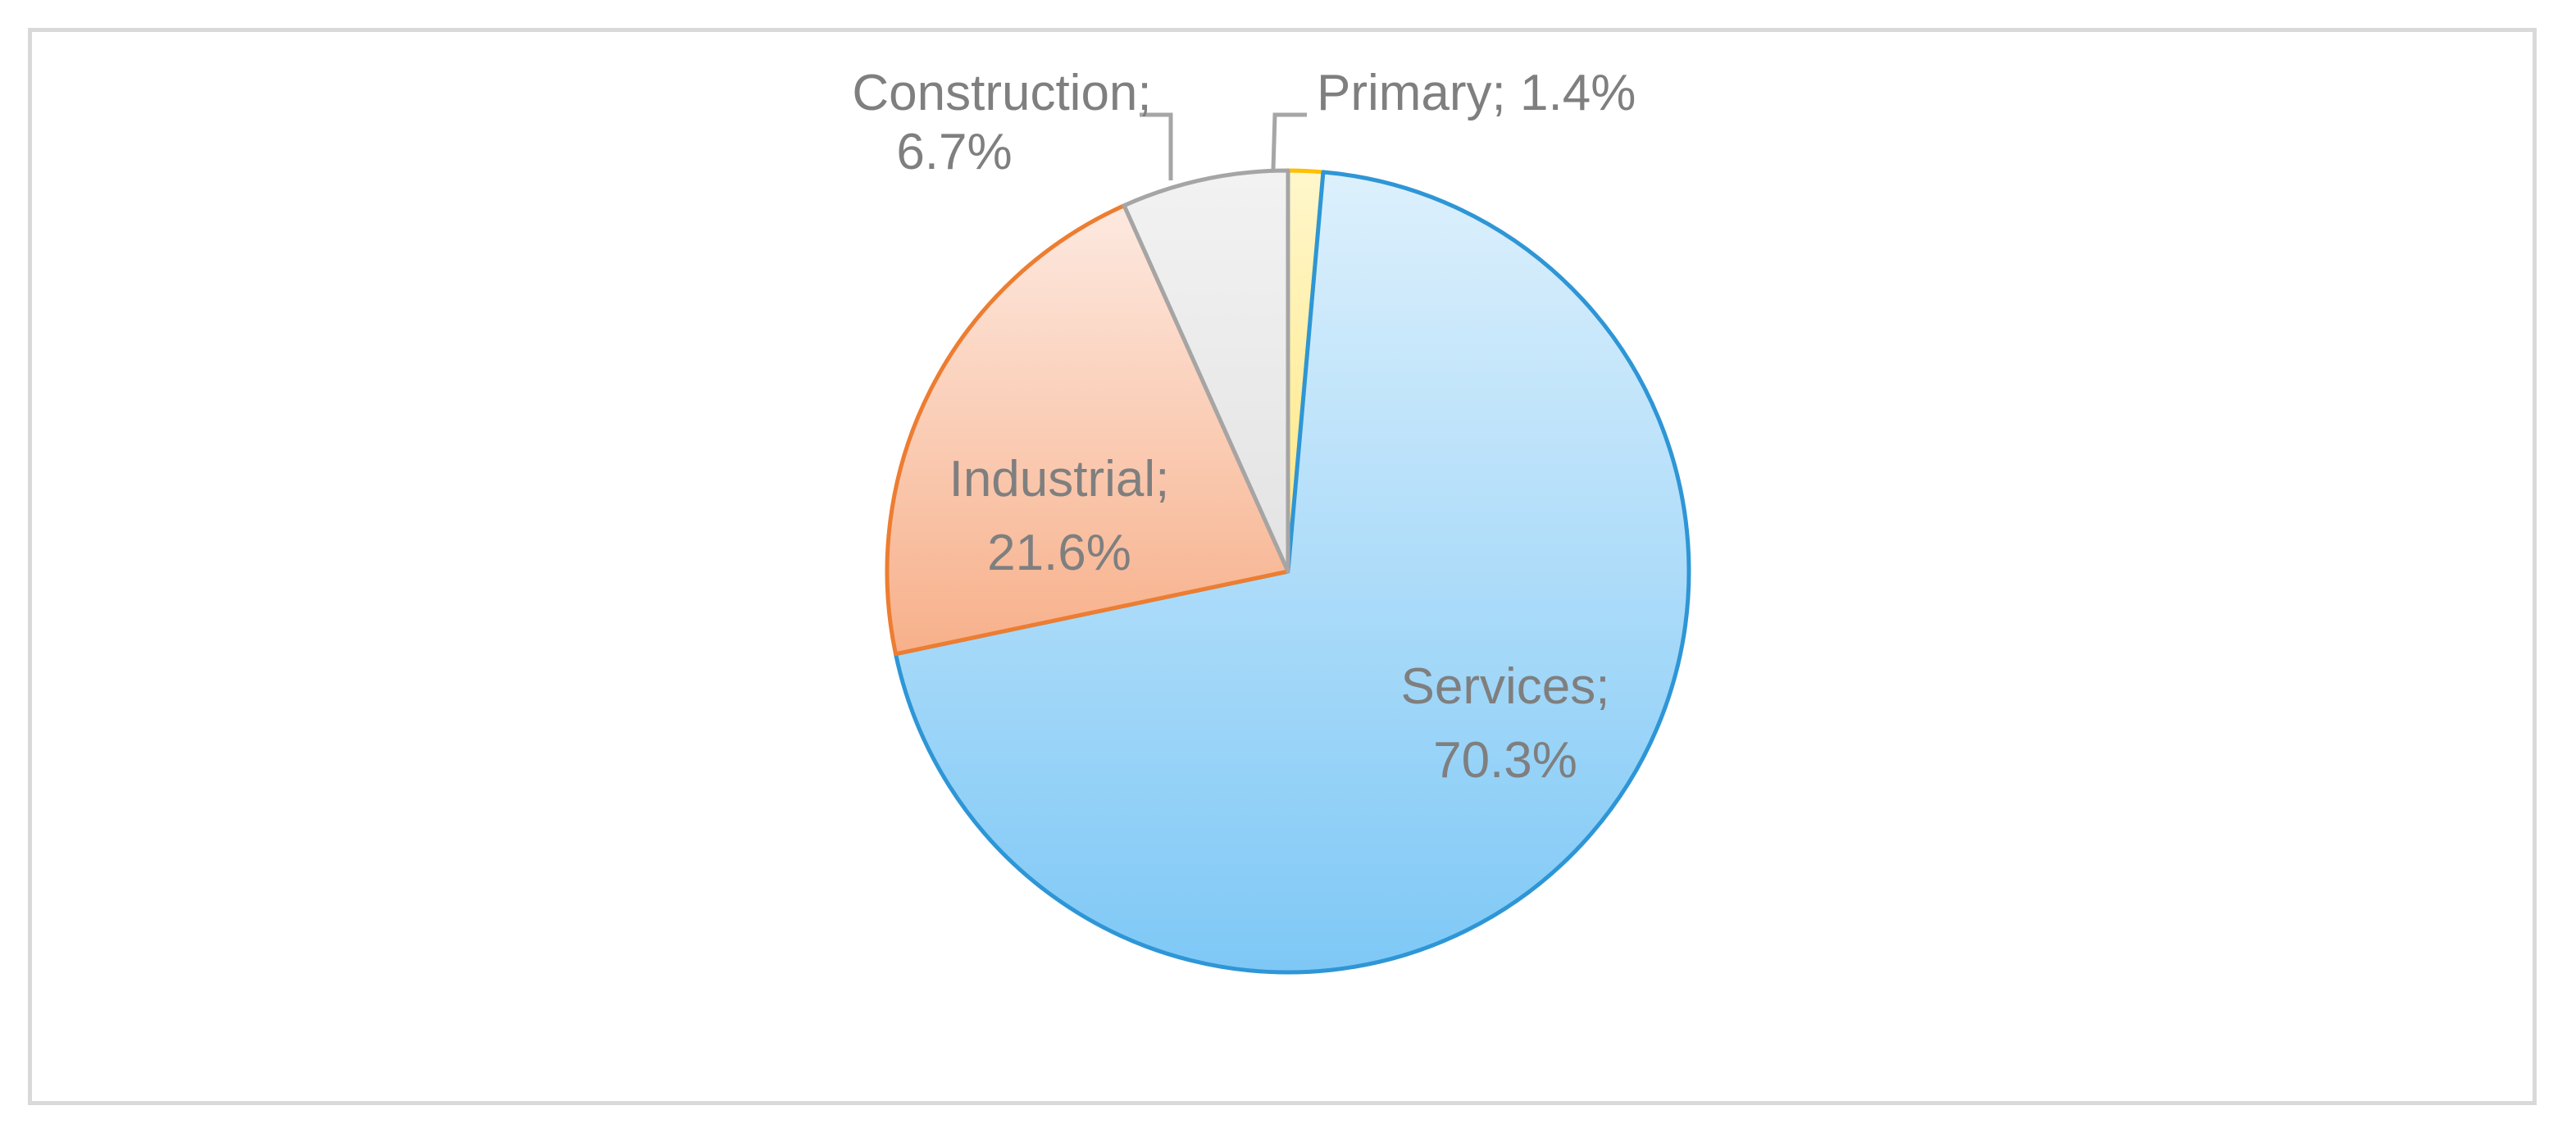 The image size is (2576, 1133). I want to click on slice-label-construction: Construction; 6.7%, so click(1002, 122).